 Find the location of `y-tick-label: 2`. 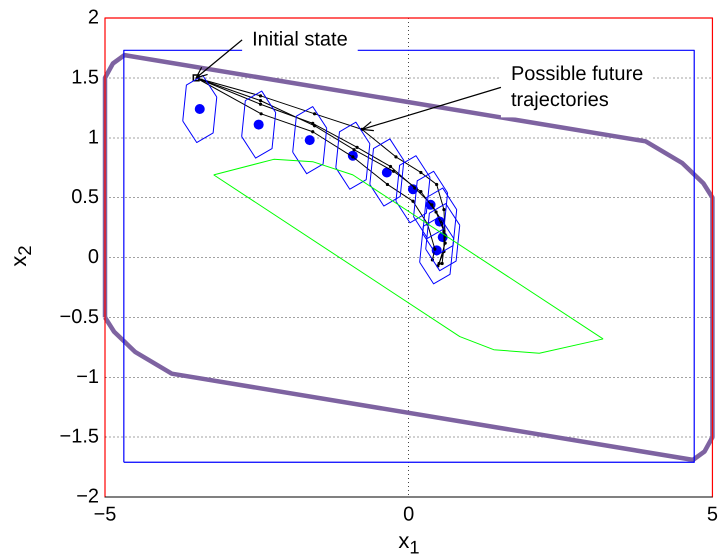

y-tick-label: 2 is located at coordinates (93, 17).